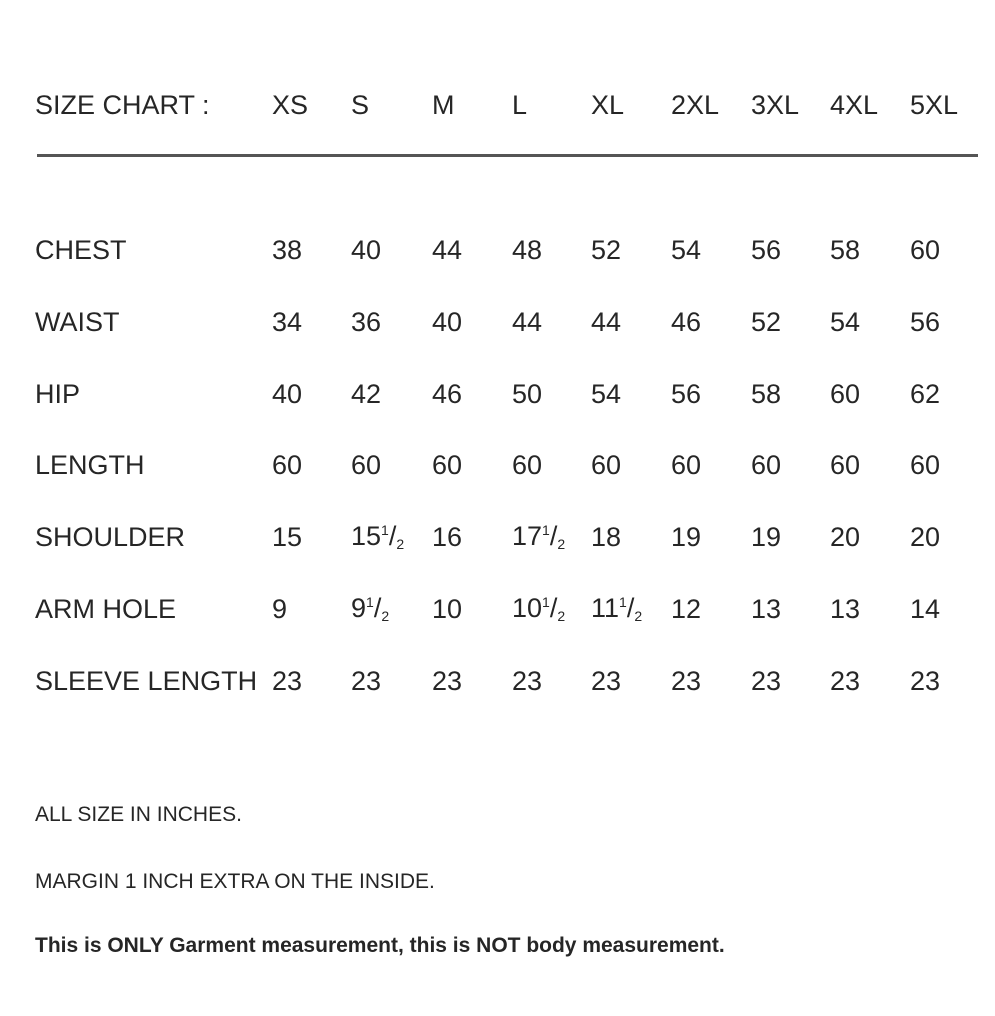  What do you see at coordinates (527, 394) in the screenshot?
I see `table-cell: 50` at bounding box center [527, 394].